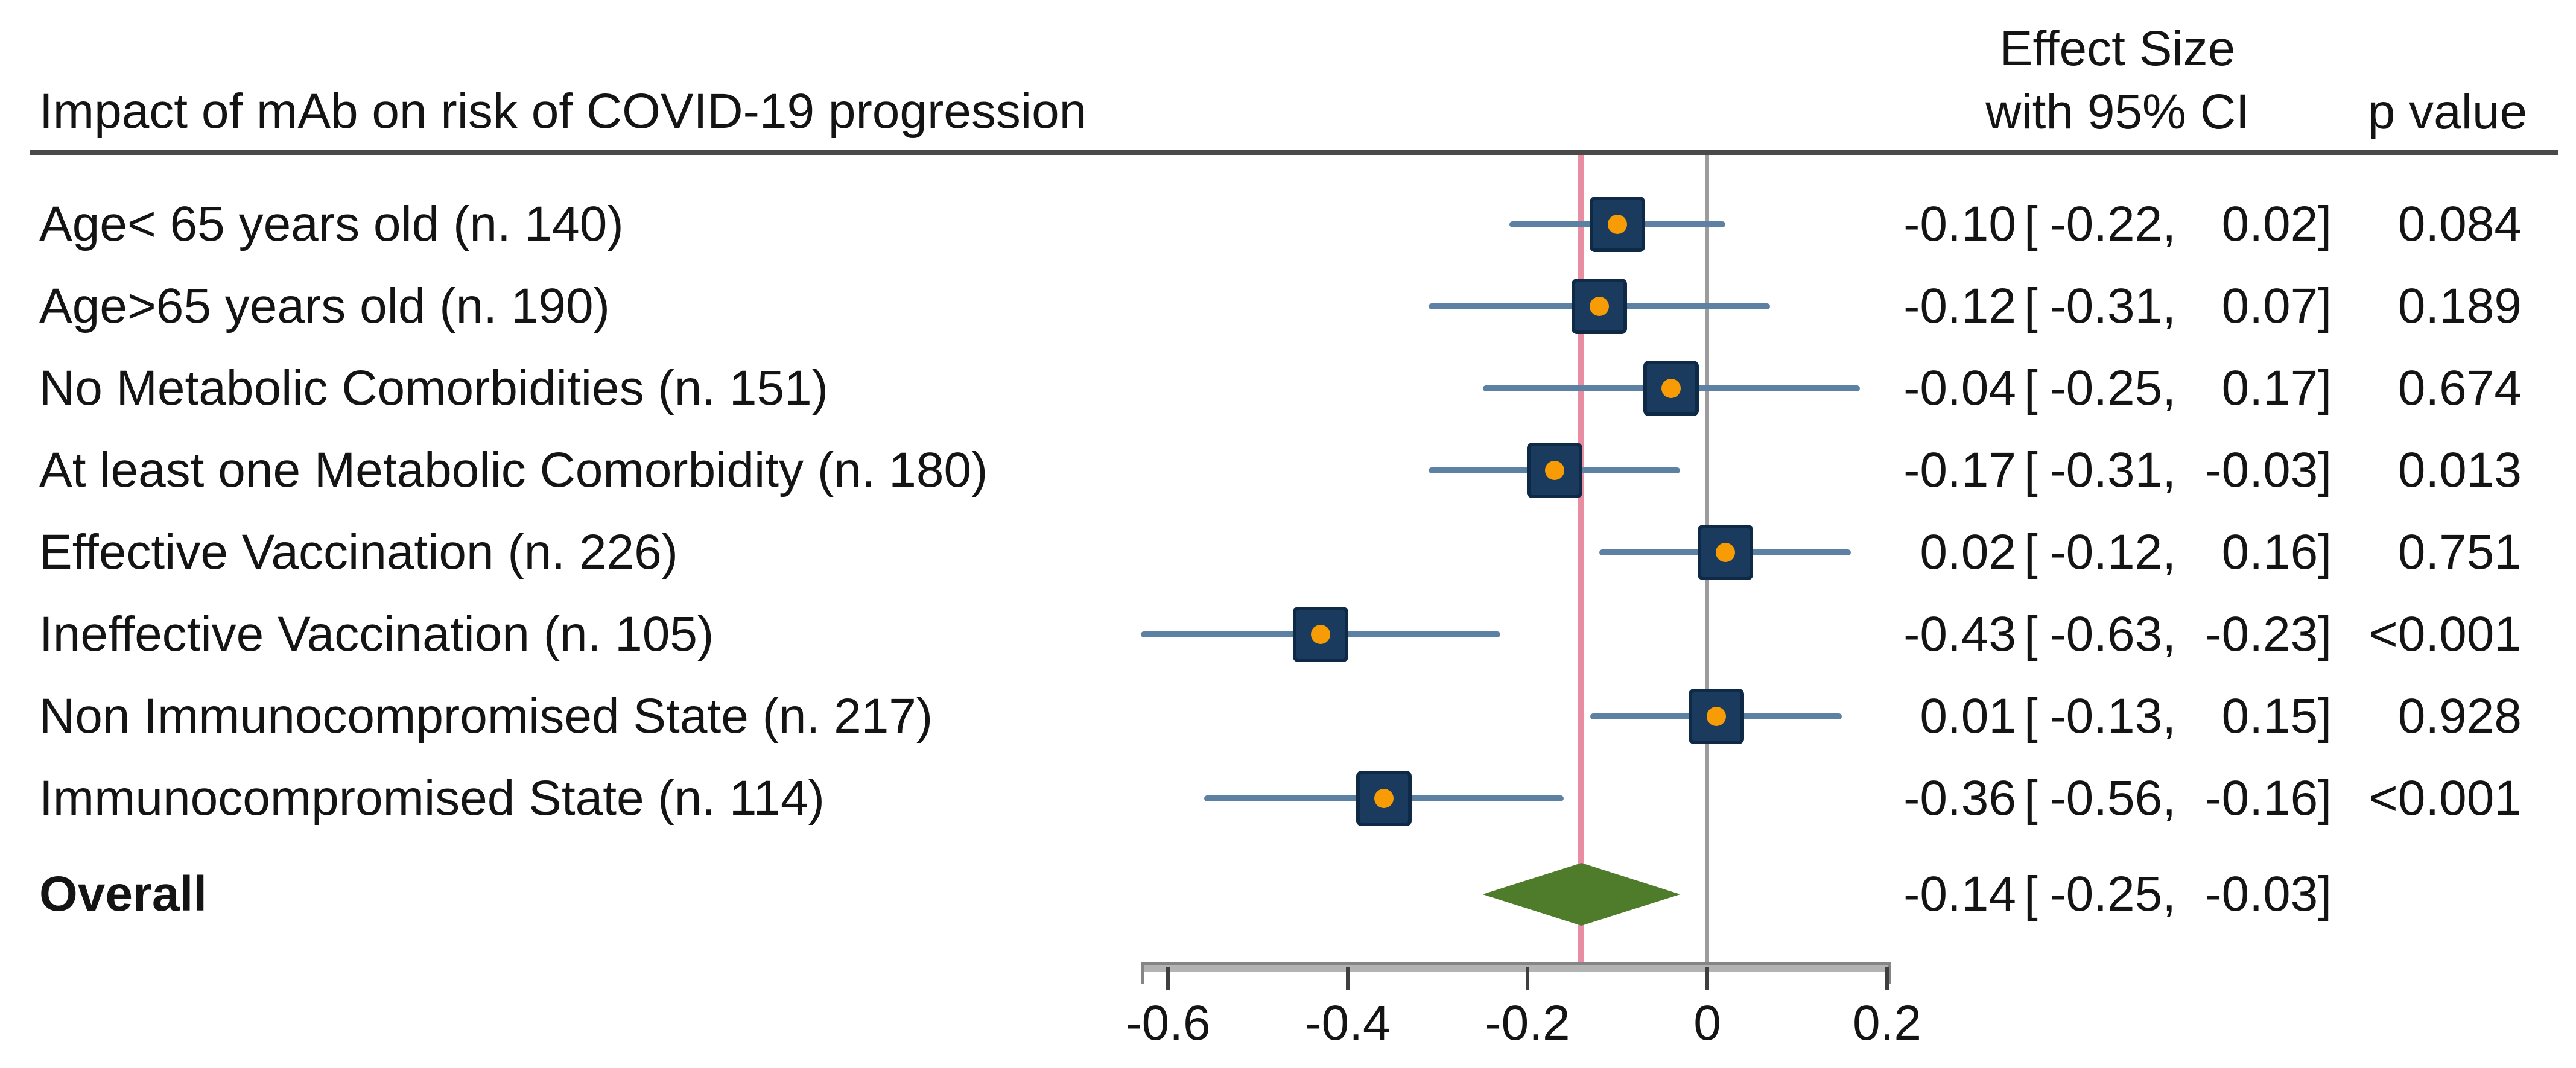 This screenshot has width=2576, height=1068. I want to click on row-ci-low: -0.22,, so click(2112, 224).